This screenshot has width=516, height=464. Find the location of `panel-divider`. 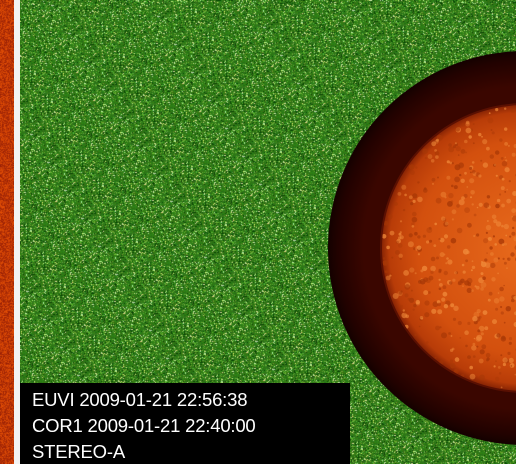

panel-divider is located at coordinates (17, 232).